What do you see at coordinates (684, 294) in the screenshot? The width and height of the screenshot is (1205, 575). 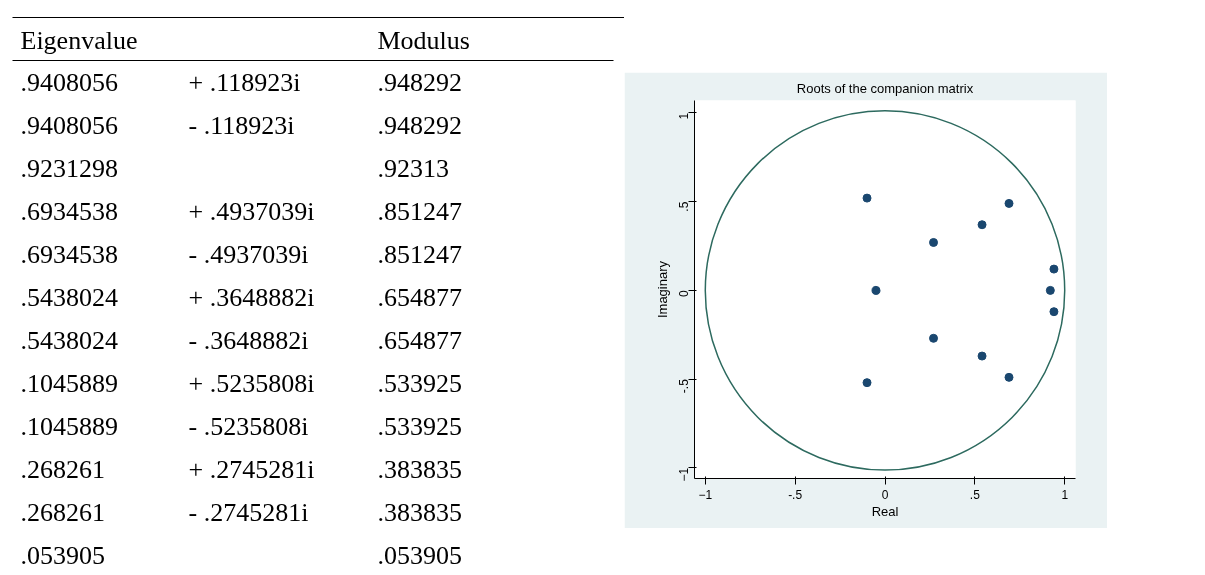 I see `y-tick-label: 0` at bounding box center [684, 294].